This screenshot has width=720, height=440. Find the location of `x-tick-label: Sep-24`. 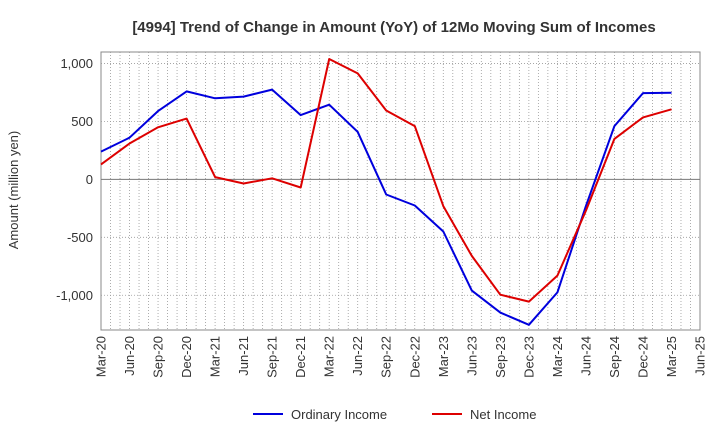

x-tick-label: Sep-24 is located at coordinates (614, 357).